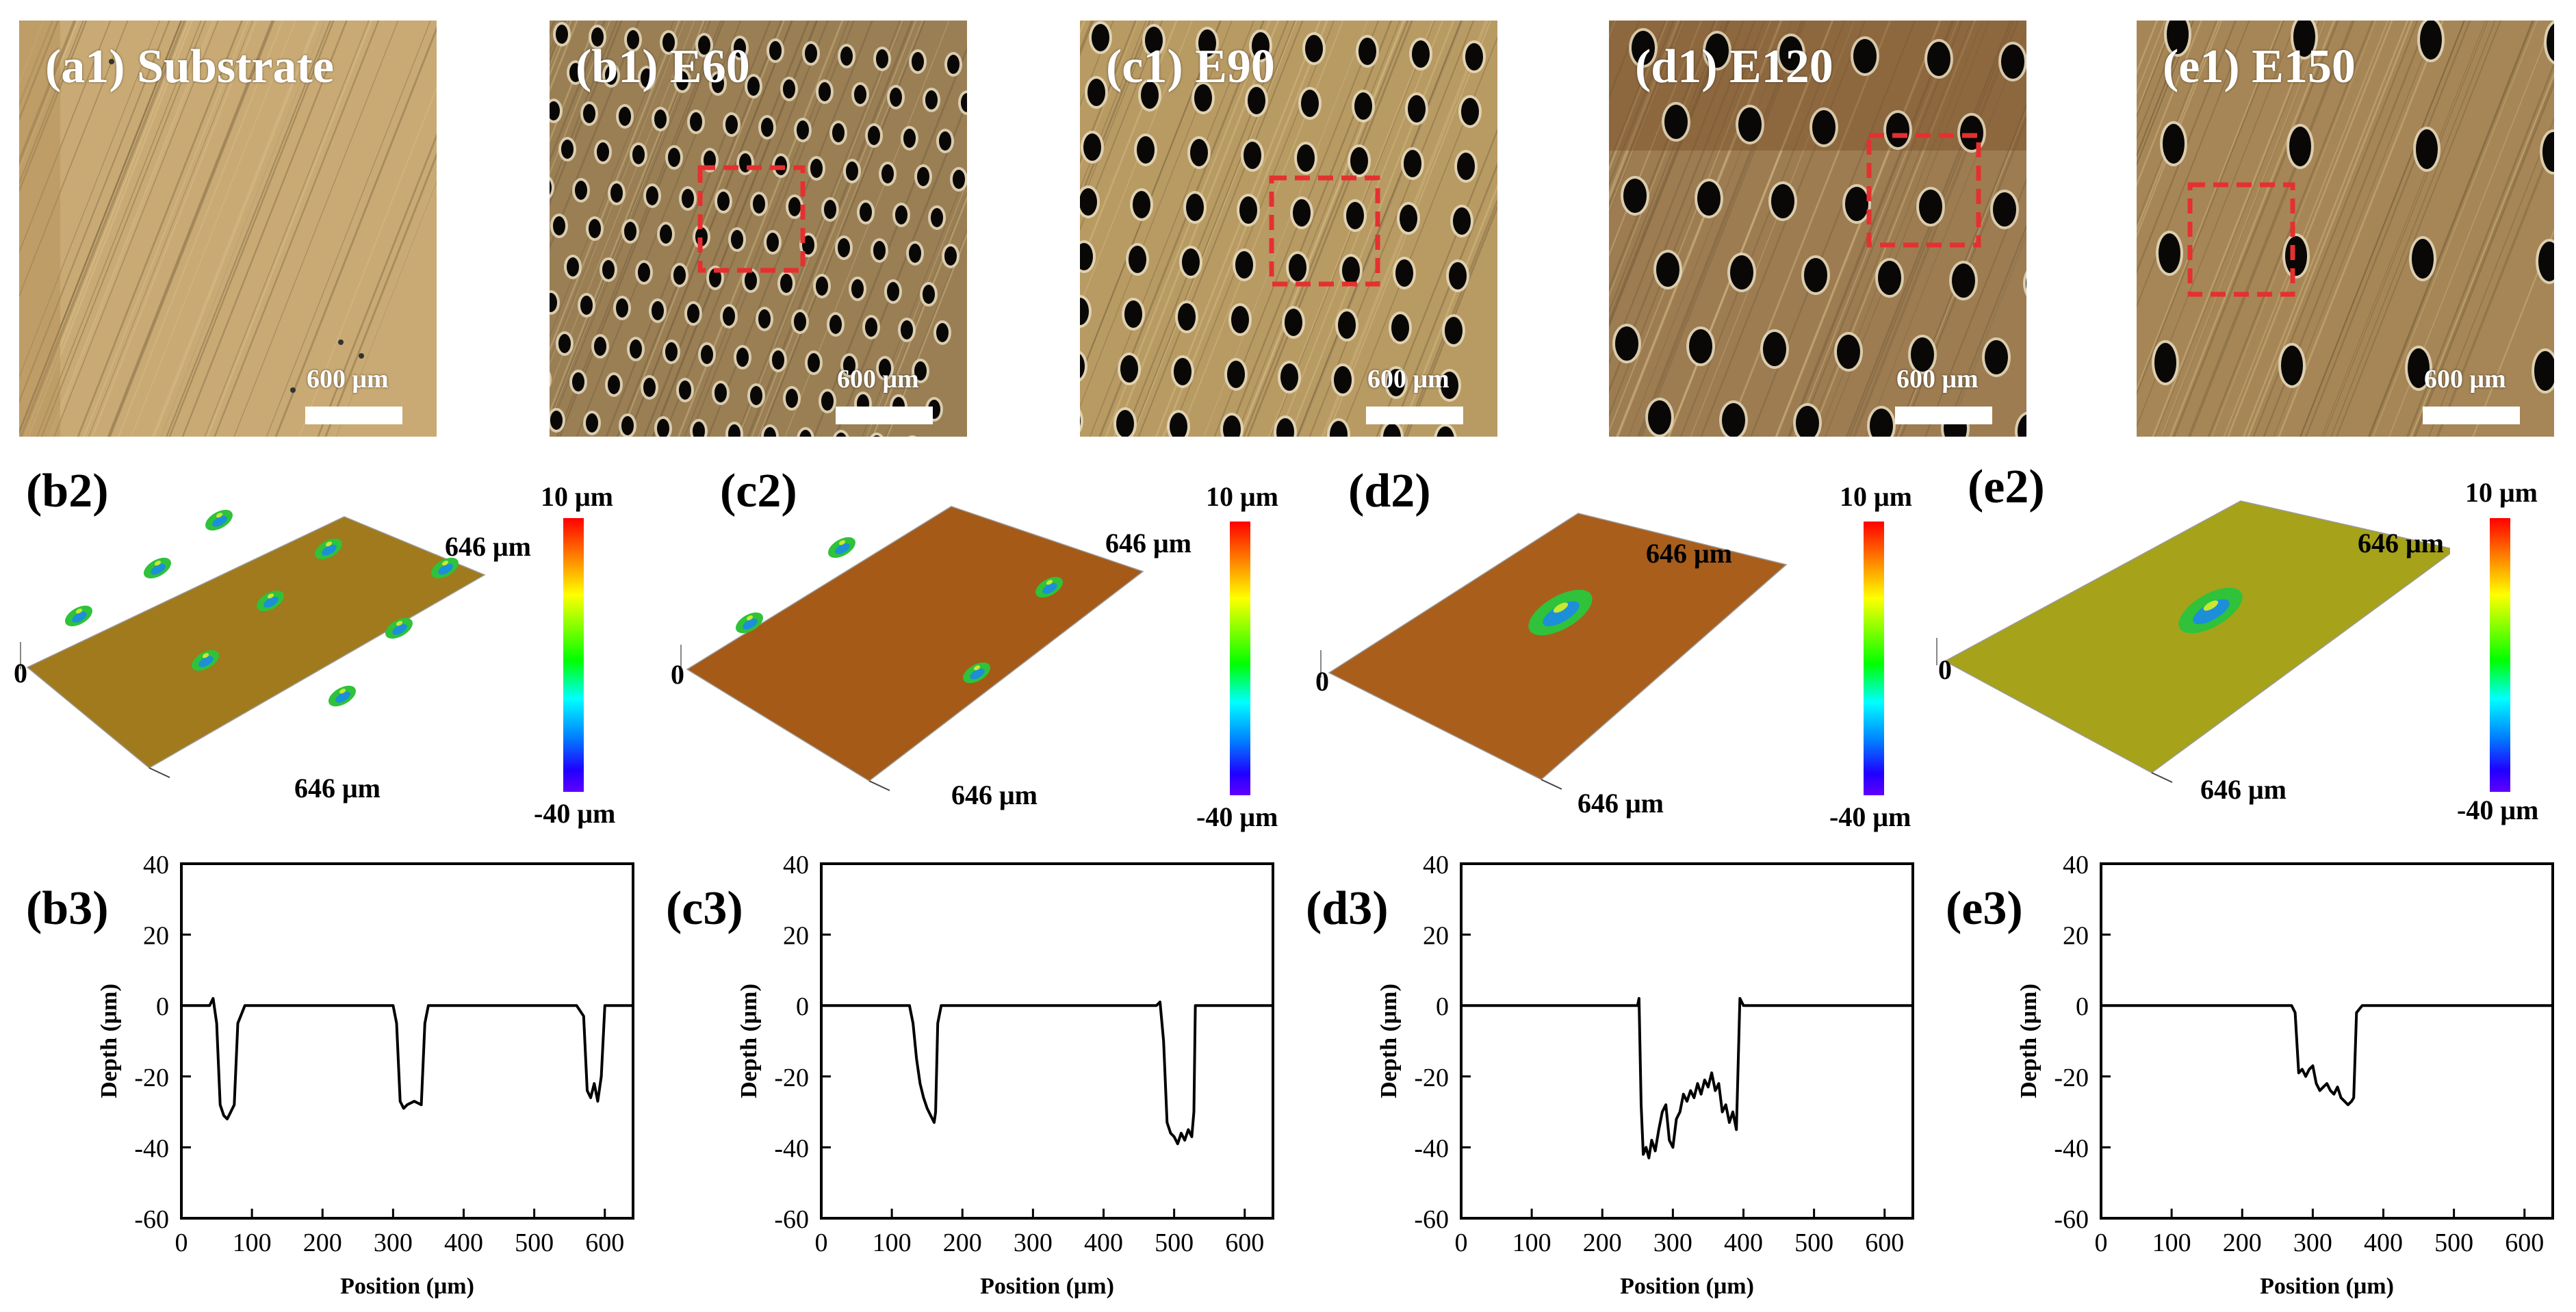  I want to click on panel-label: (d2), so click(1389, 491).